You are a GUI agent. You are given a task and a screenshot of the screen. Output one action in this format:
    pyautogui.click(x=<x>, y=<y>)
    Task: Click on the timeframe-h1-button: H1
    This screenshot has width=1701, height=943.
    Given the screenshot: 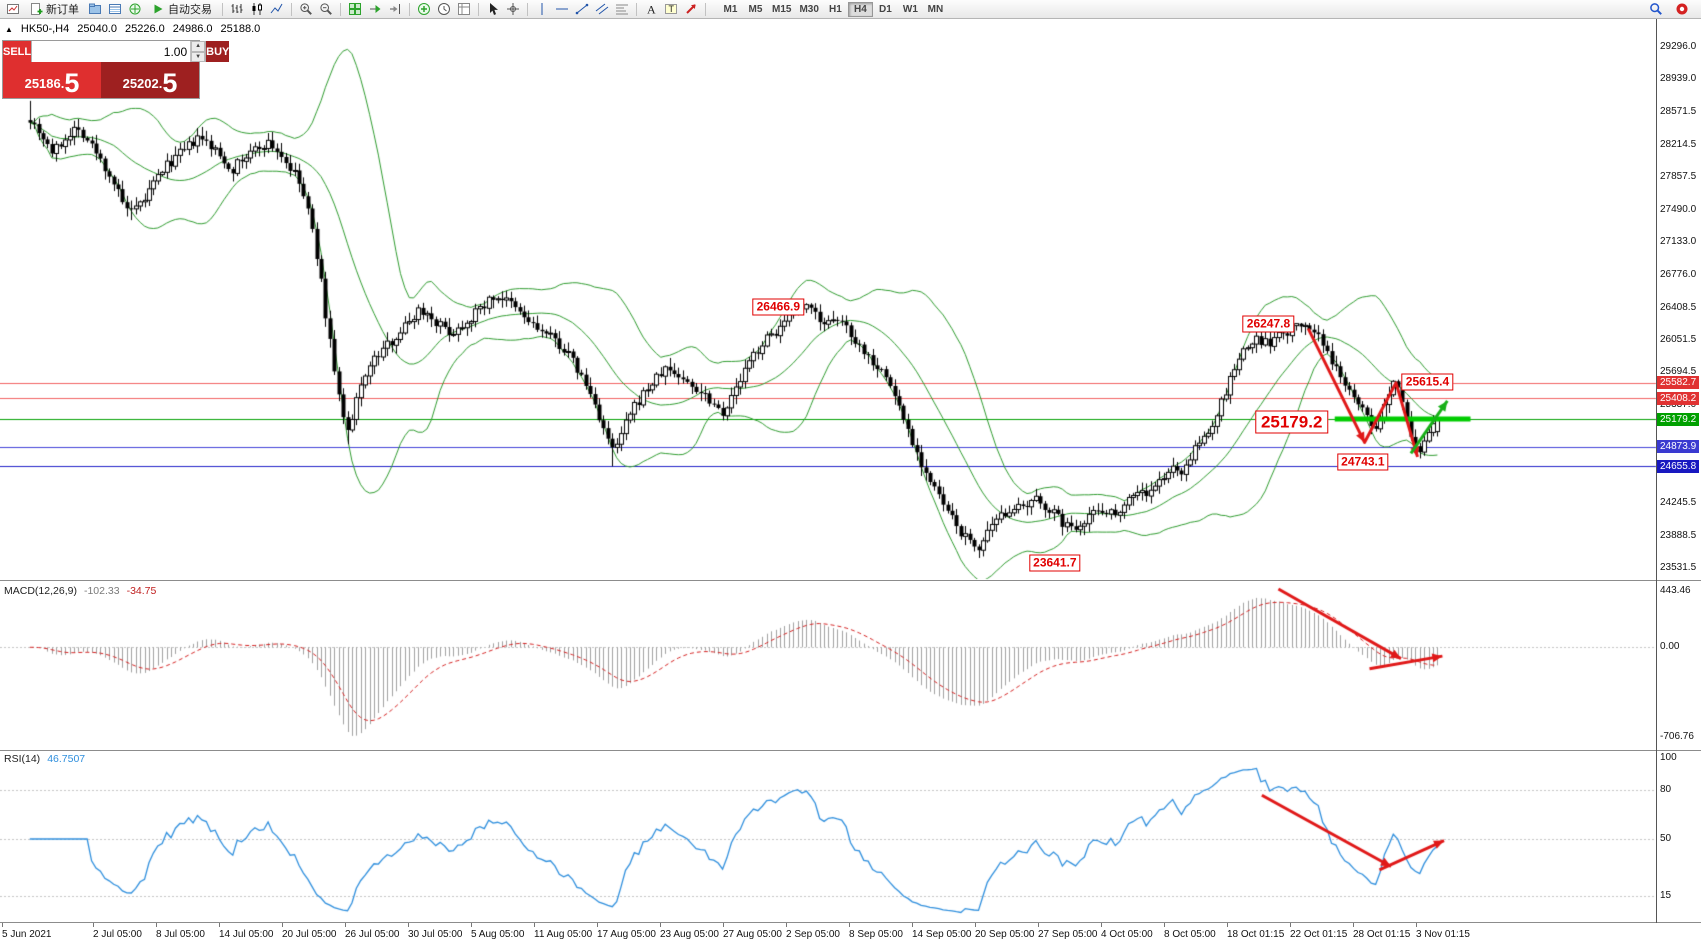 What is the action you would take?
    pyautogui.click(x=835, y=9)
    